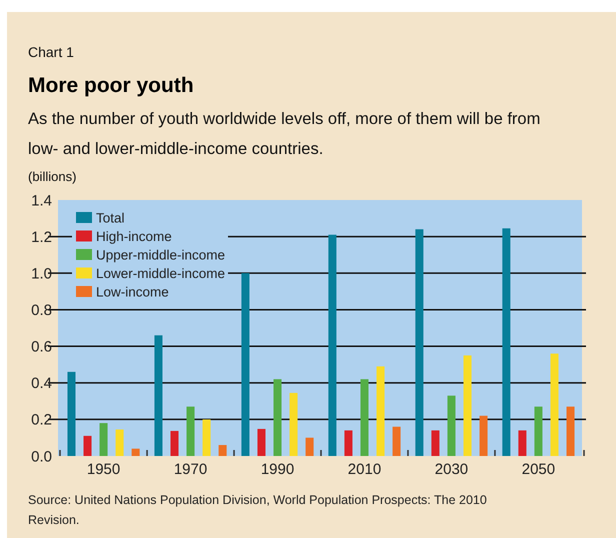  What do you see at coordinates (41, 273) in the screenshot?
I see `y-tick-label: 1.0` at bounding box center [41, 273].